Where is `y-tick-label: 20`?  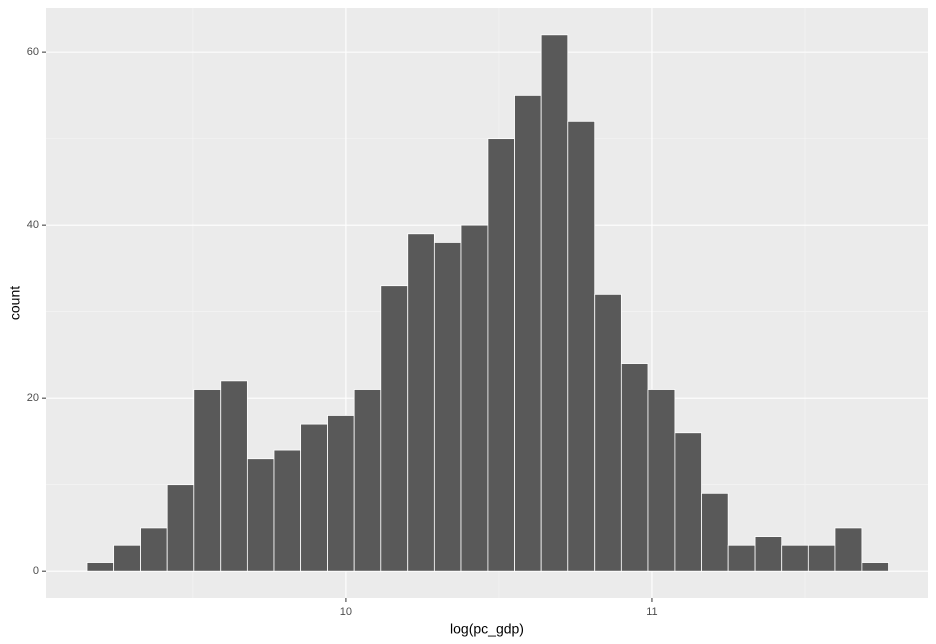
y-tick-label: 20 is located at coordinates (33, 398).